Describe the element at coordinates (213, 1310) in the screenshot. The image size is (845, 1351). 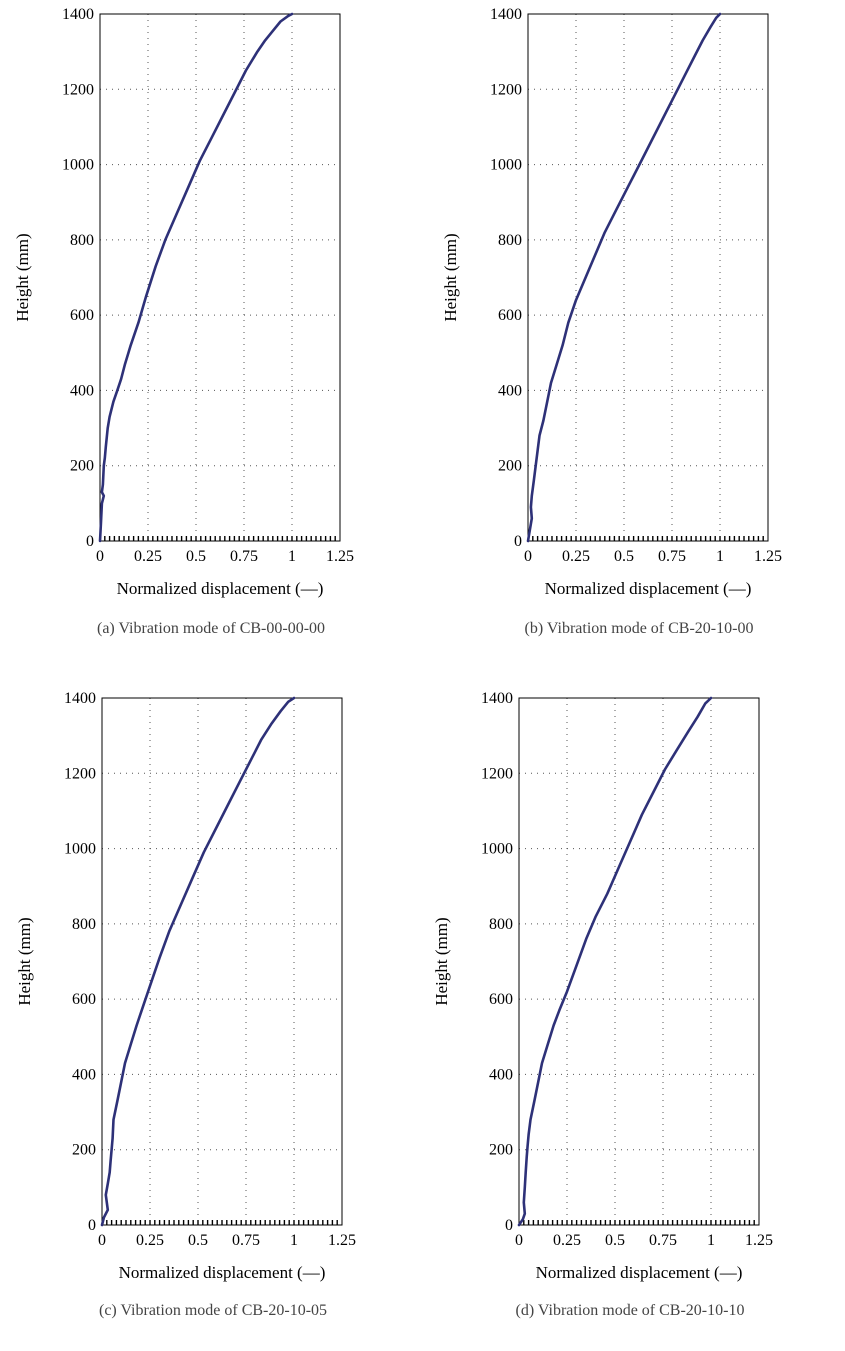
I see `caption-c: (c) Vibration mode of CB-20-10-05` at that location.